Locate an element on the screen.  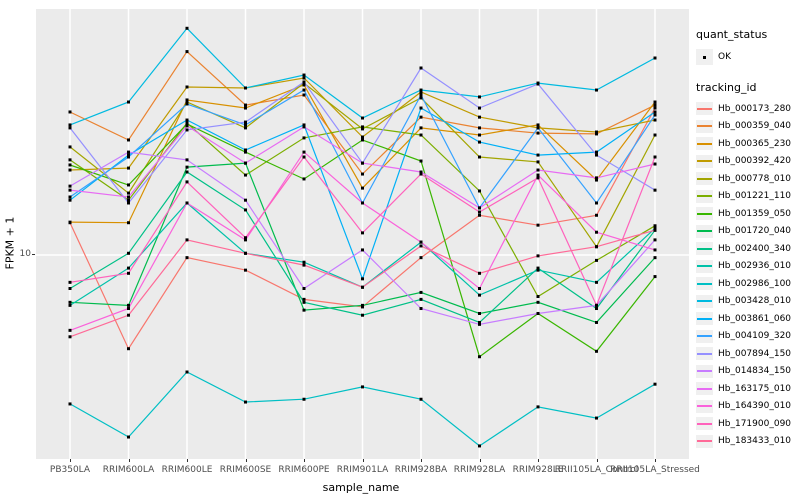
y-tick-label-10: 10 is located at coordinates (25, 254).